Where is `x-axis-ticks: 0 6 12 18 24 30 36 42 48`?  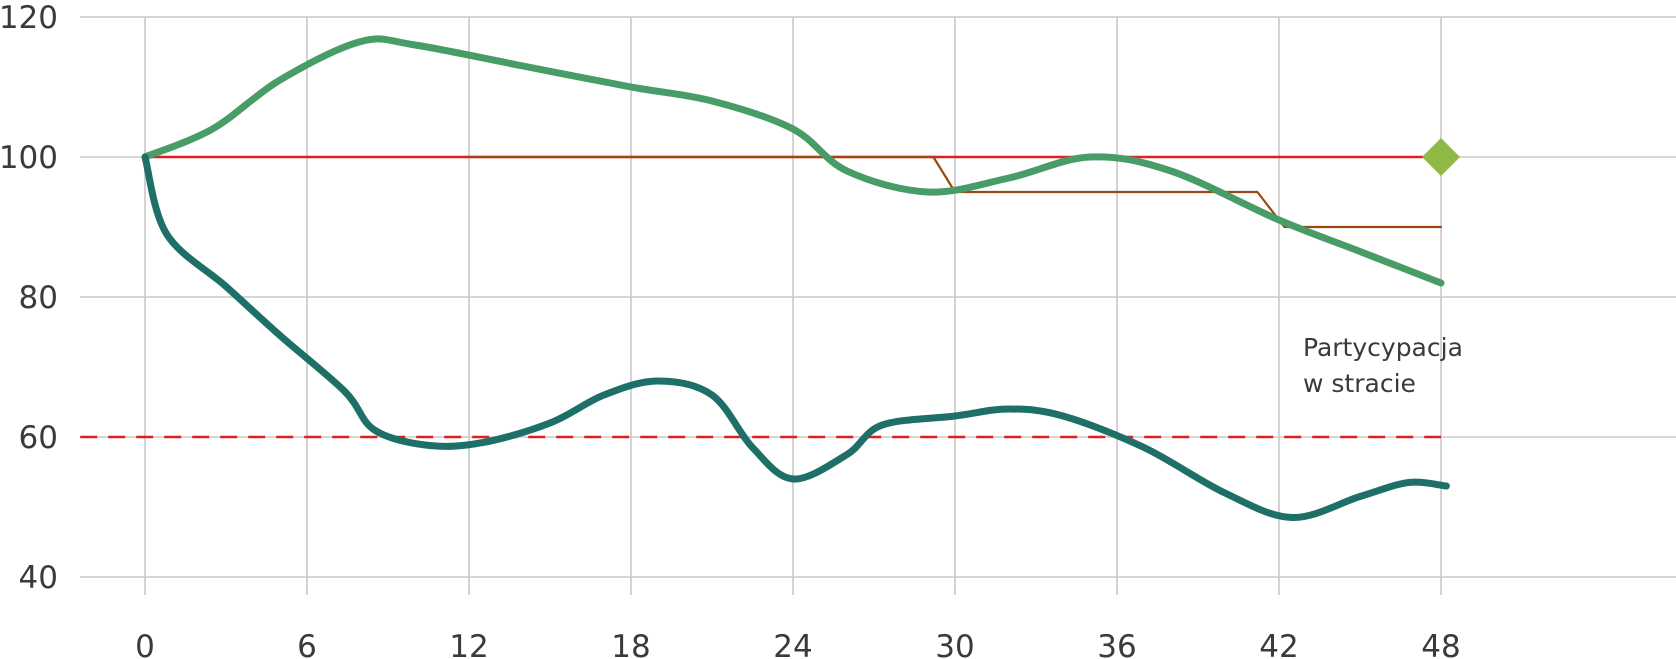
x-axis-ticks: 0 6 12 18 24 30 36 42 48 is located at coordinates (798, 644).